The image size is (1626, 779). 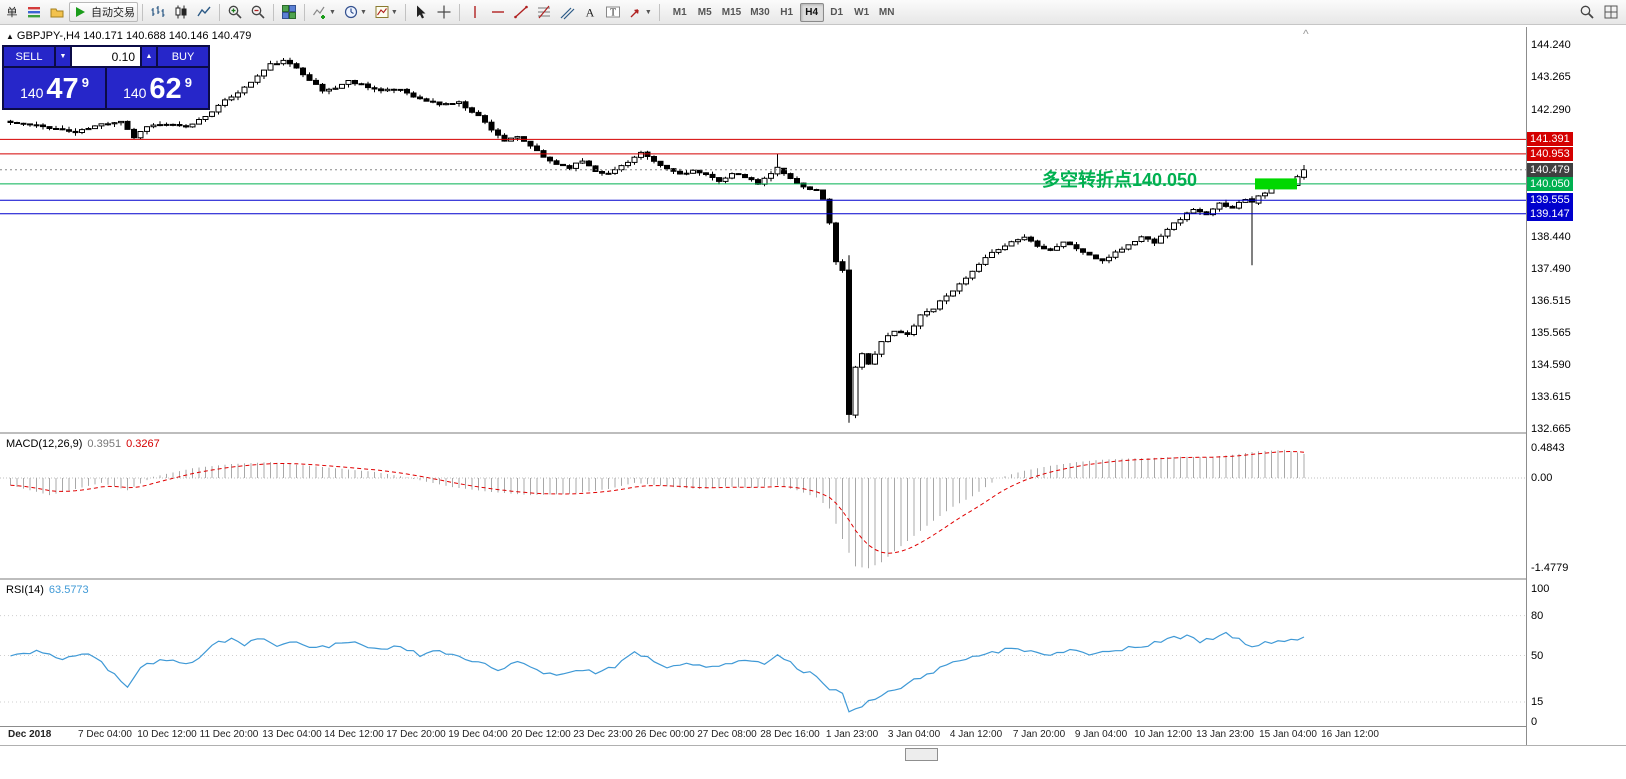 What do you see at coordinates (32, 93) in the screenshot?
I see `sell-price-small: 140` at bounding box center [32, 93].